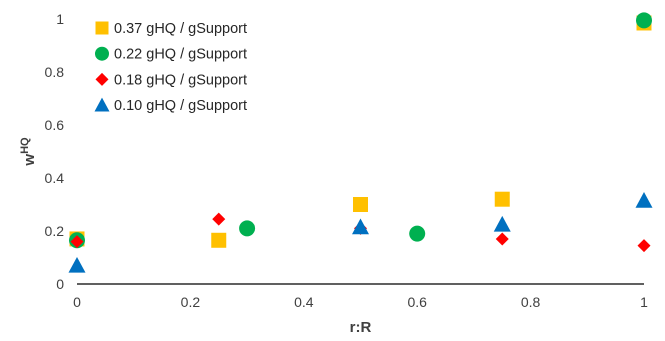 Image resolution: width=665 pixels, height=341 pixels. I want to click on x-tick-label: 0.6, so click(417, 302).